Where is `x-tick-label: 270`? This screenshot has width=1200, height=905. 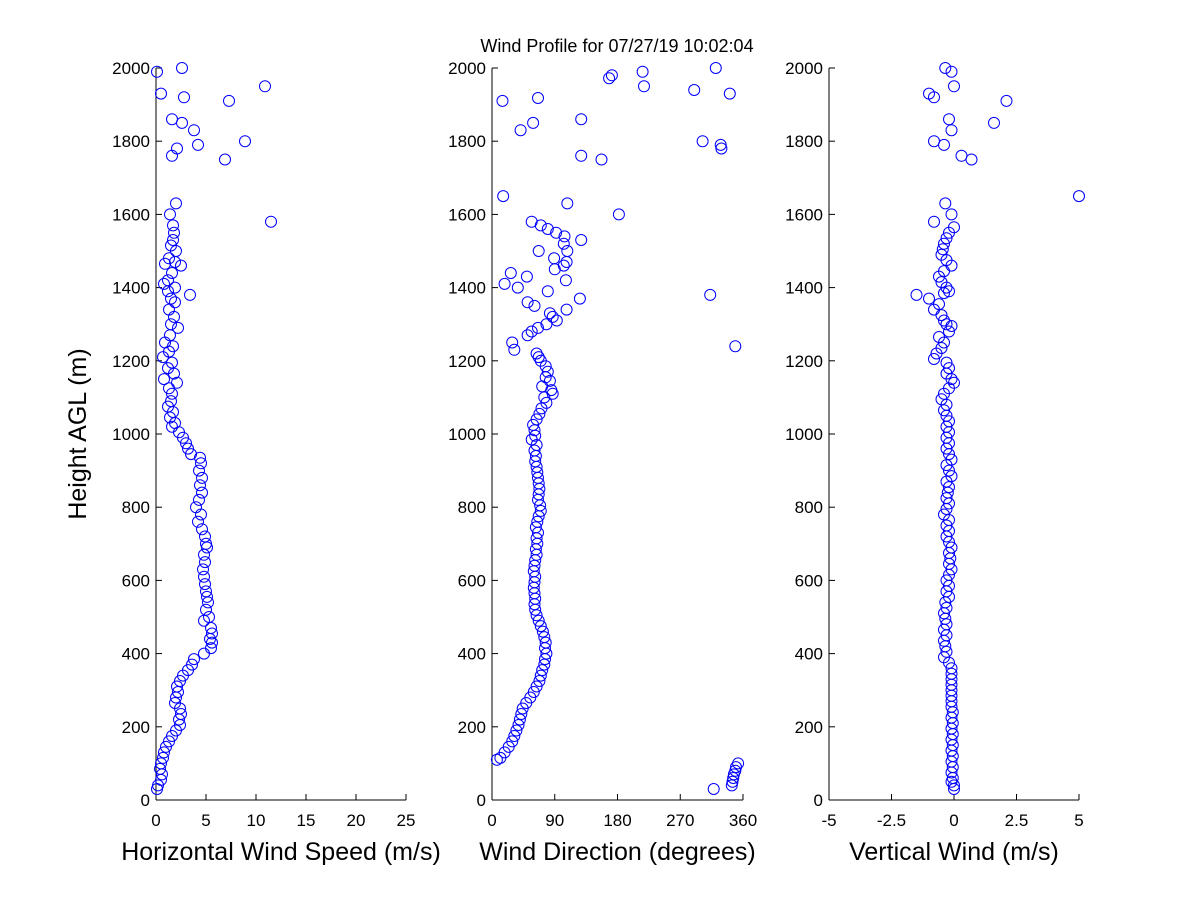 x-tick-label: 270 is located at coordinates (680, 820).